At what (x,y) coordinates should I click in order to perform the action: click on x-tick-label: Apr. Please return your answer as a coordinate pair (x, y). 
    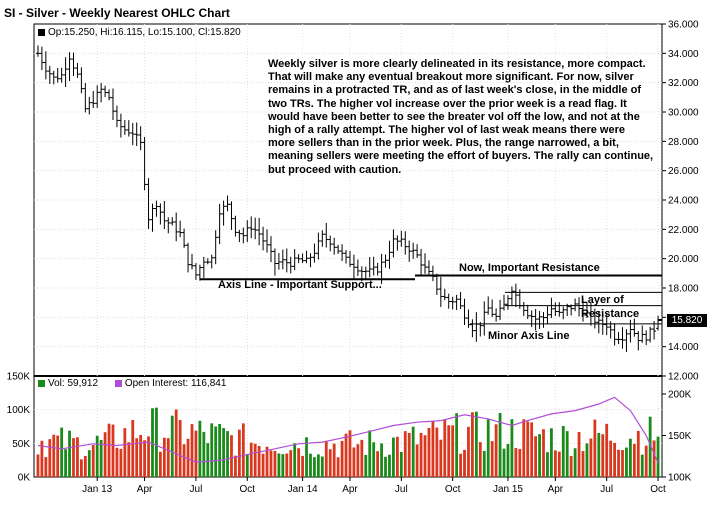
    Looking at the image, I should click on (145, 489).